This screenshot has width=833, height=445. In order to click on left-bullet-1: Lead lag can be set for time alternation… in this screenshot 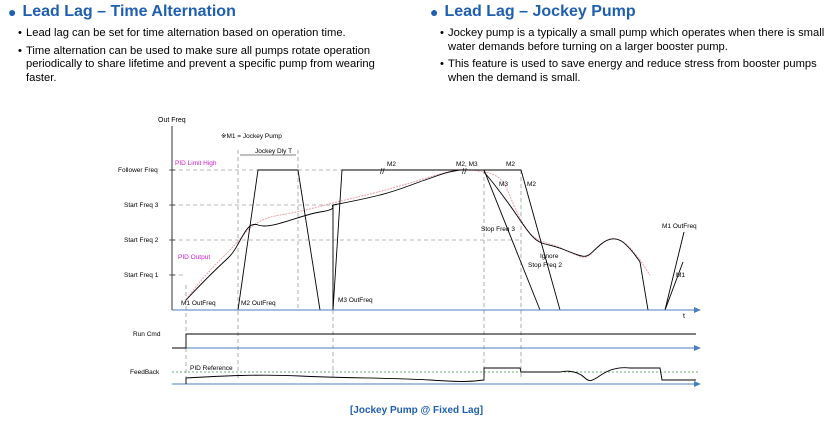, I will do `click(213, 34)`.